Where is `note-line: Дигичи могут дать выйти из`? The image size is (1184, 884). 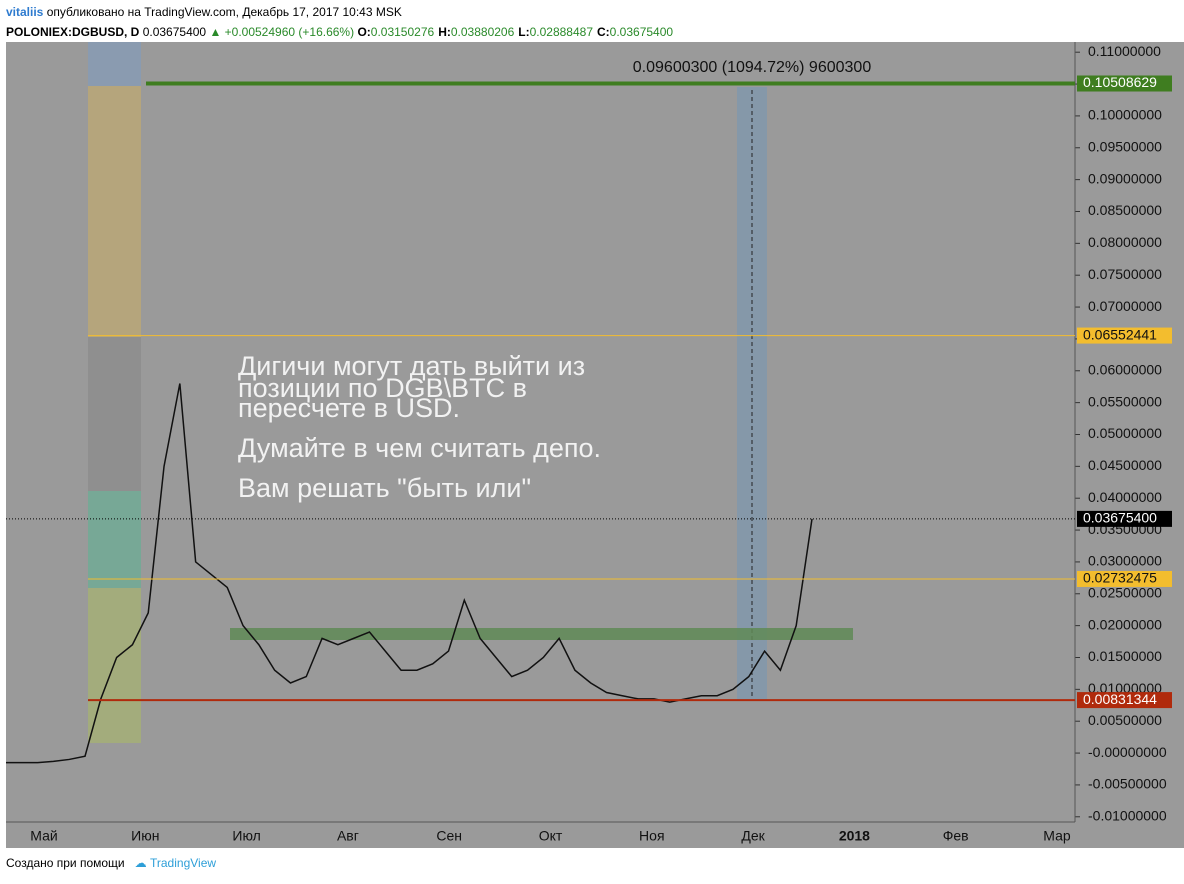
note-line: Дигичи могут дать выйти из is located at coordinates (411, 366).